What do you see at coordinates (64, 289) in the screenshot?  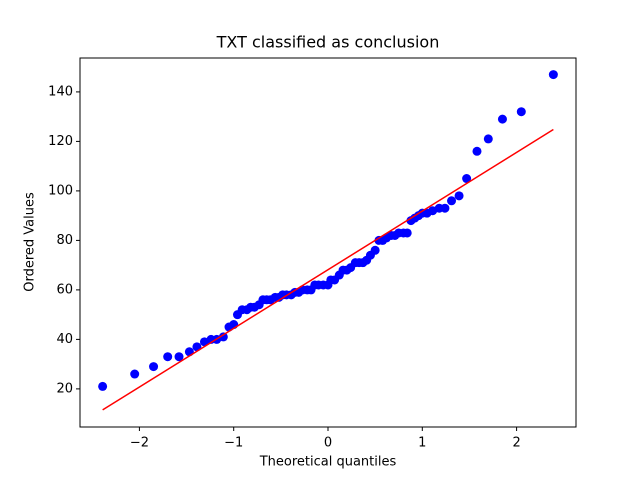 I see `y-tick-label: 60` at bounding box center [64, 289].